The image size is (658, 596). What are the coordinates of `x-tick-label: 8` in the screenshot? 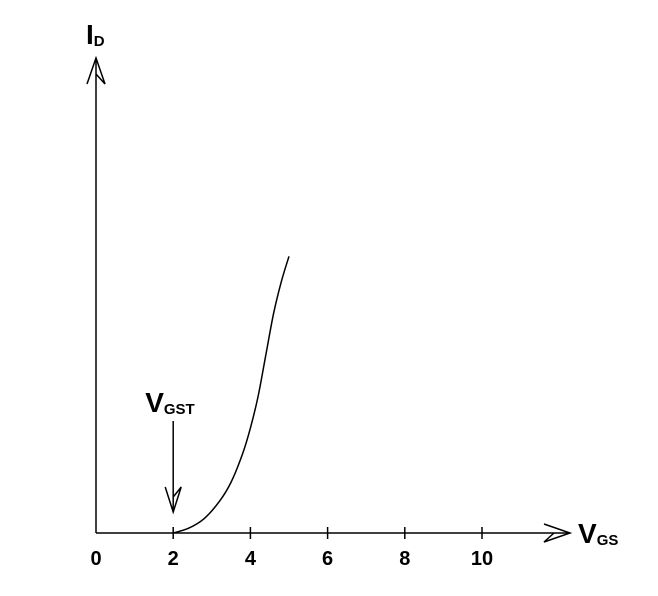 It's located at (404, 559).